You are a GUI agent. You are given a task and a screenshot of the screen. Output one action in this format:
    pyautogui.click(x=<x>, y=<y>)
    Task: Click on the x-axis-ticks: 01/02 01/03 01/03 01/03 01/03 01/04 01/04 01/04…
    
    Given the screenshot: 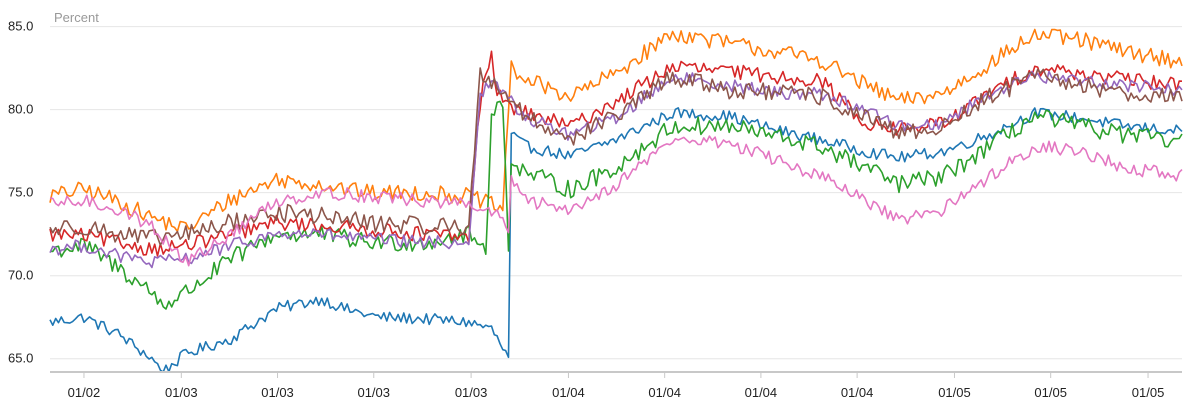 What is the action you would take?
    pyautogui.click(x=616, y=386)
    